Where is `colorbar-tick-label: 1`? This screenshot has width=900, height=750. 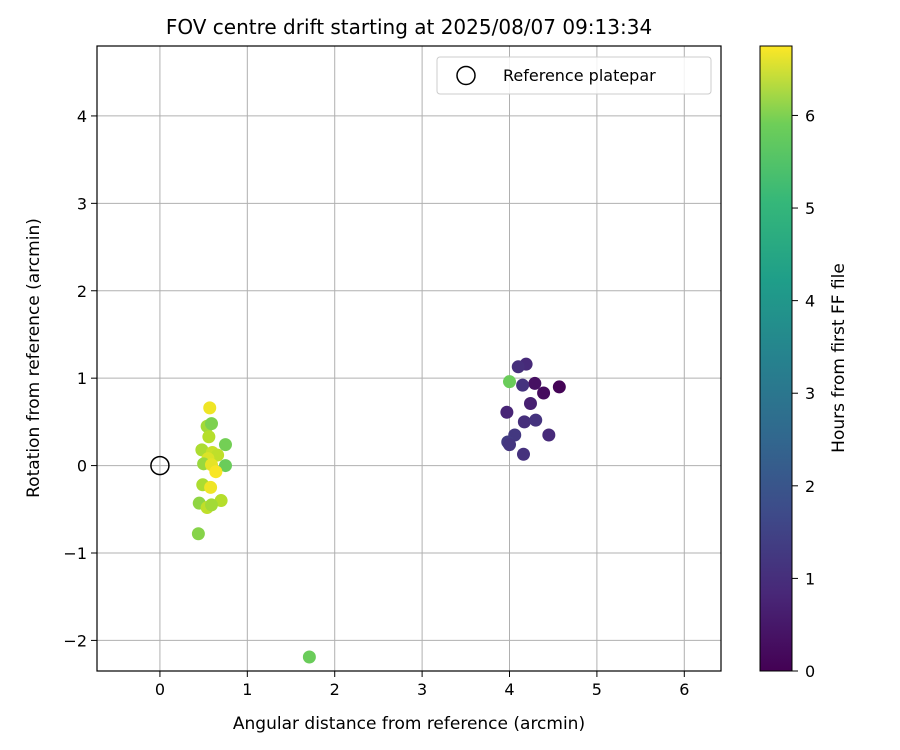 colorbar-tick-label: 1 is located at coordinates (810, 578).